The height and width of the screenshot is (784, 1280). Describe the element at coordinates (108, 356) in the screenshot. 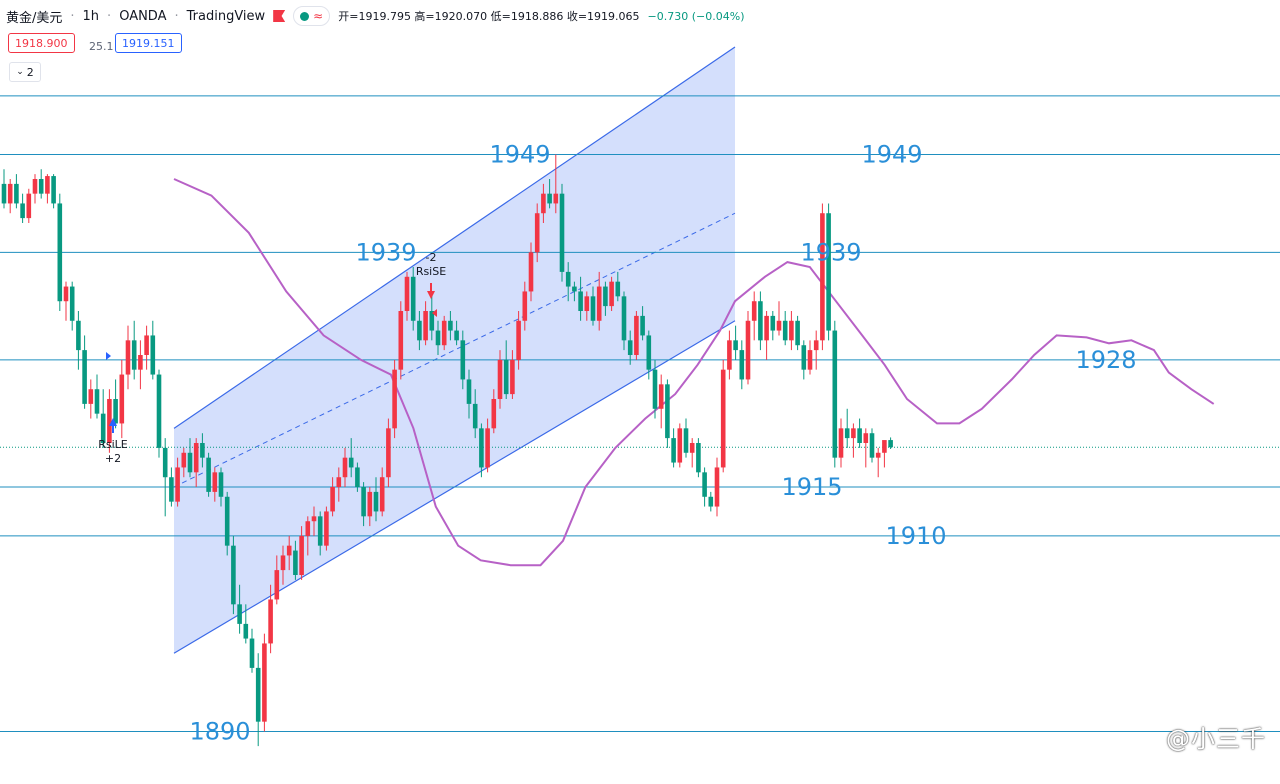

I see `entry-marker-icon` at that location.